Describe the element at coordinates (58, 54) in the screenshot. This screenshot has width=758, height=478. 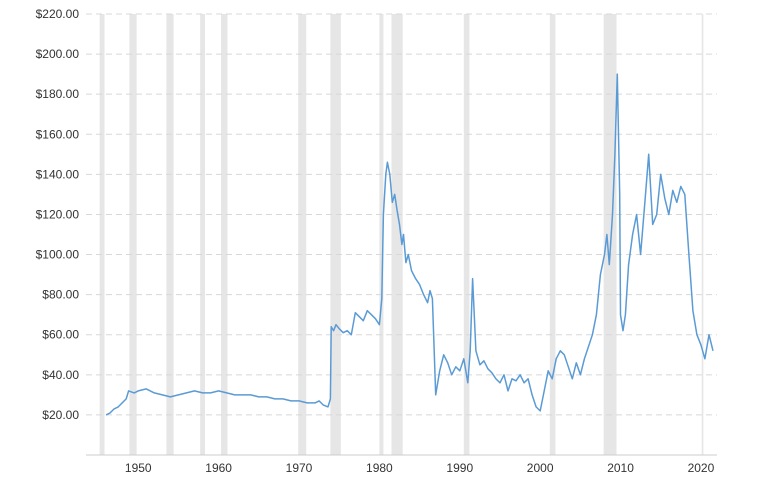
I see `y-tick-label: $200.00` at that location.